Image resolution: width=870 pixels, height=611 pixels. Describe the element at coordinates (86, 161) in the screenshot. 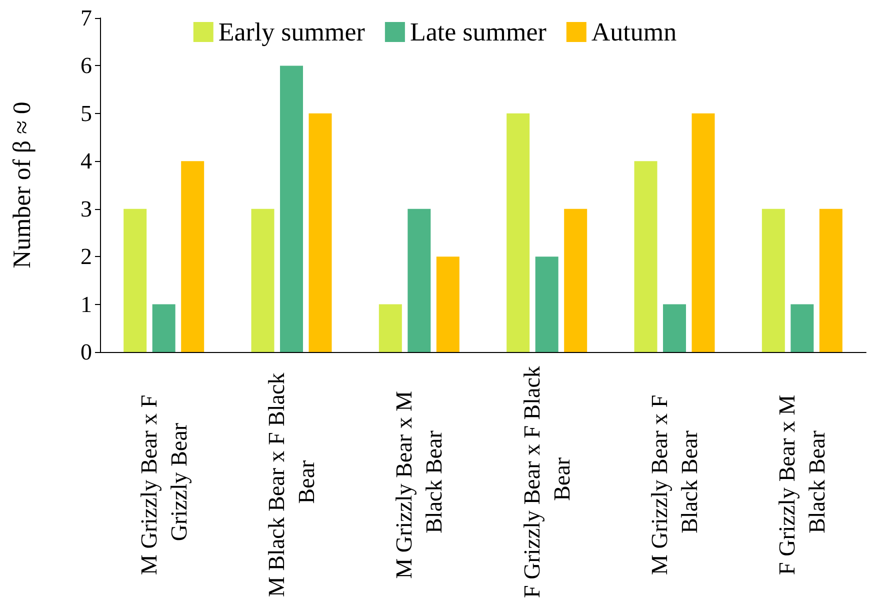

I see `y-tick-label: 4` at that location.